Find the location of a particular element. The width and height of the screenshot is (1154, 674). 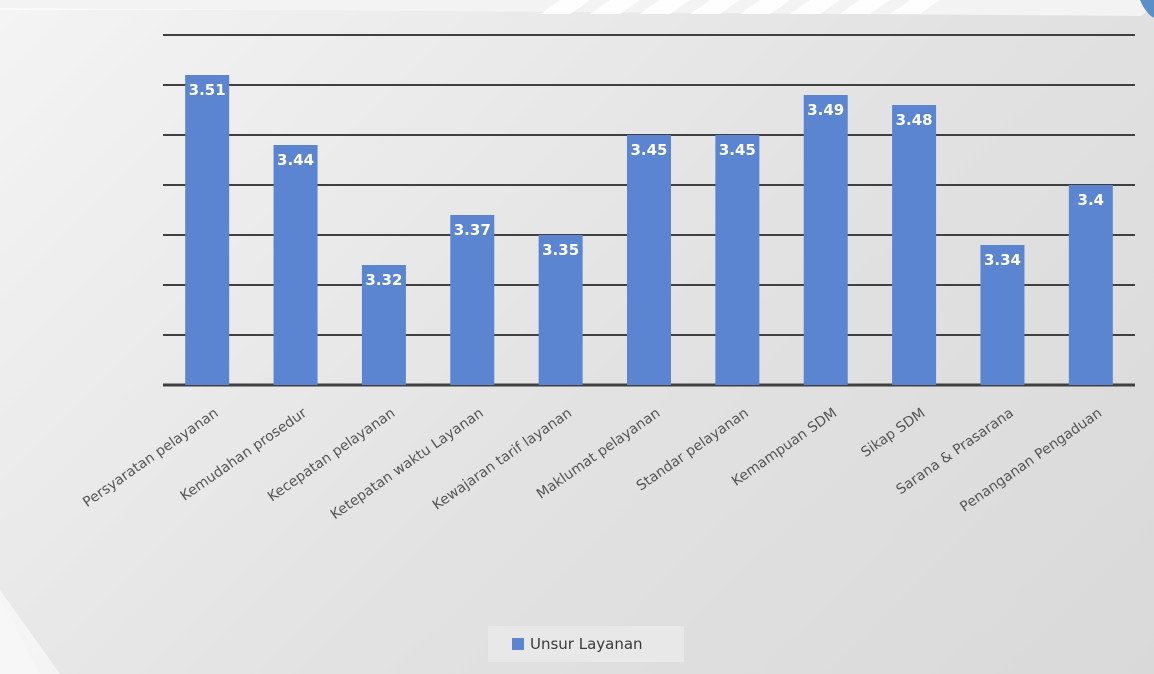

data-label: 3.35 is located at coordinates (560, 250).